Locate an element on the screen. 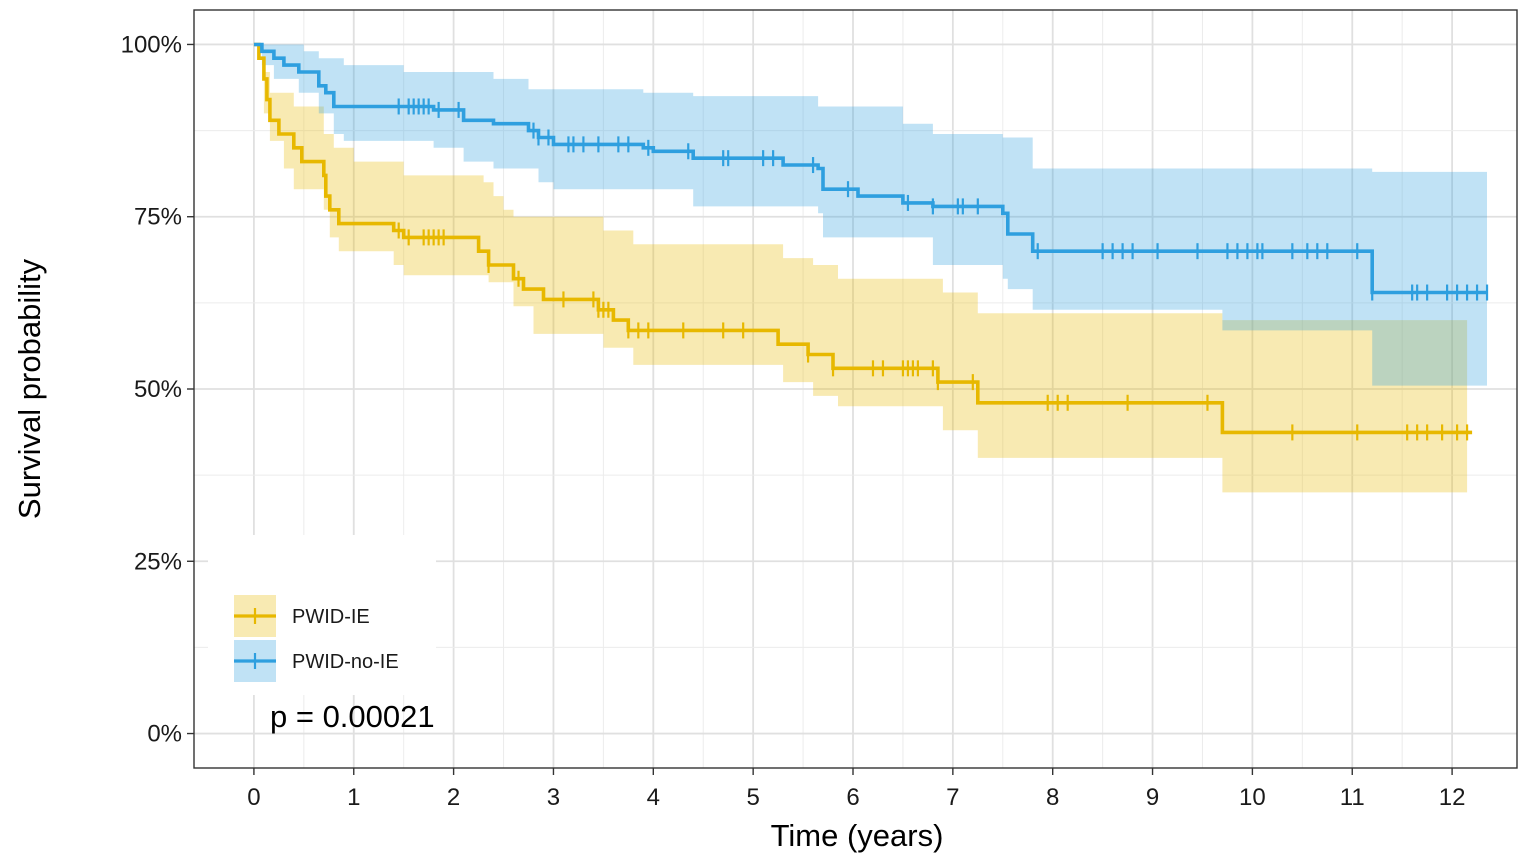  legend-label-pwid-ie: PWID-IE is located at coordinates (331, 617).